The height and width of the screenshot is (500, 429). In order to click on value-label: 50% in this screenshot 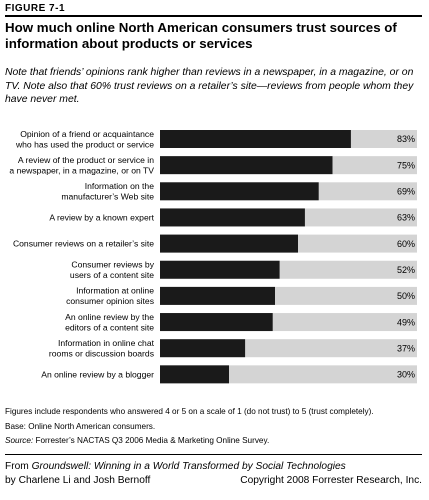, I will do `click(406, 296)`.